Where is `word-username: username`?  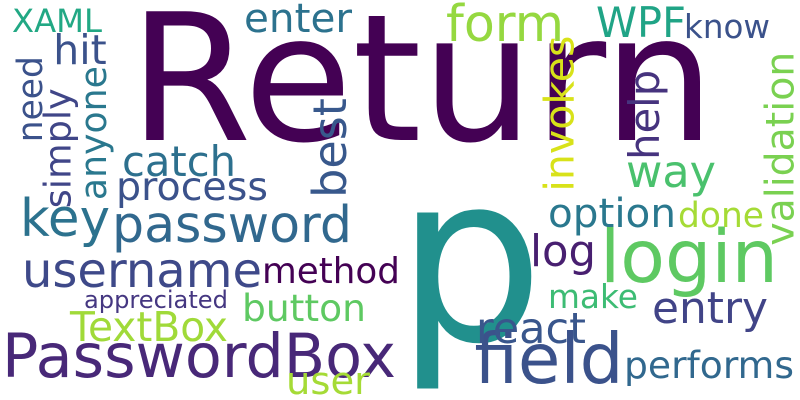
word-username: username is located at coordinates (142, 271).